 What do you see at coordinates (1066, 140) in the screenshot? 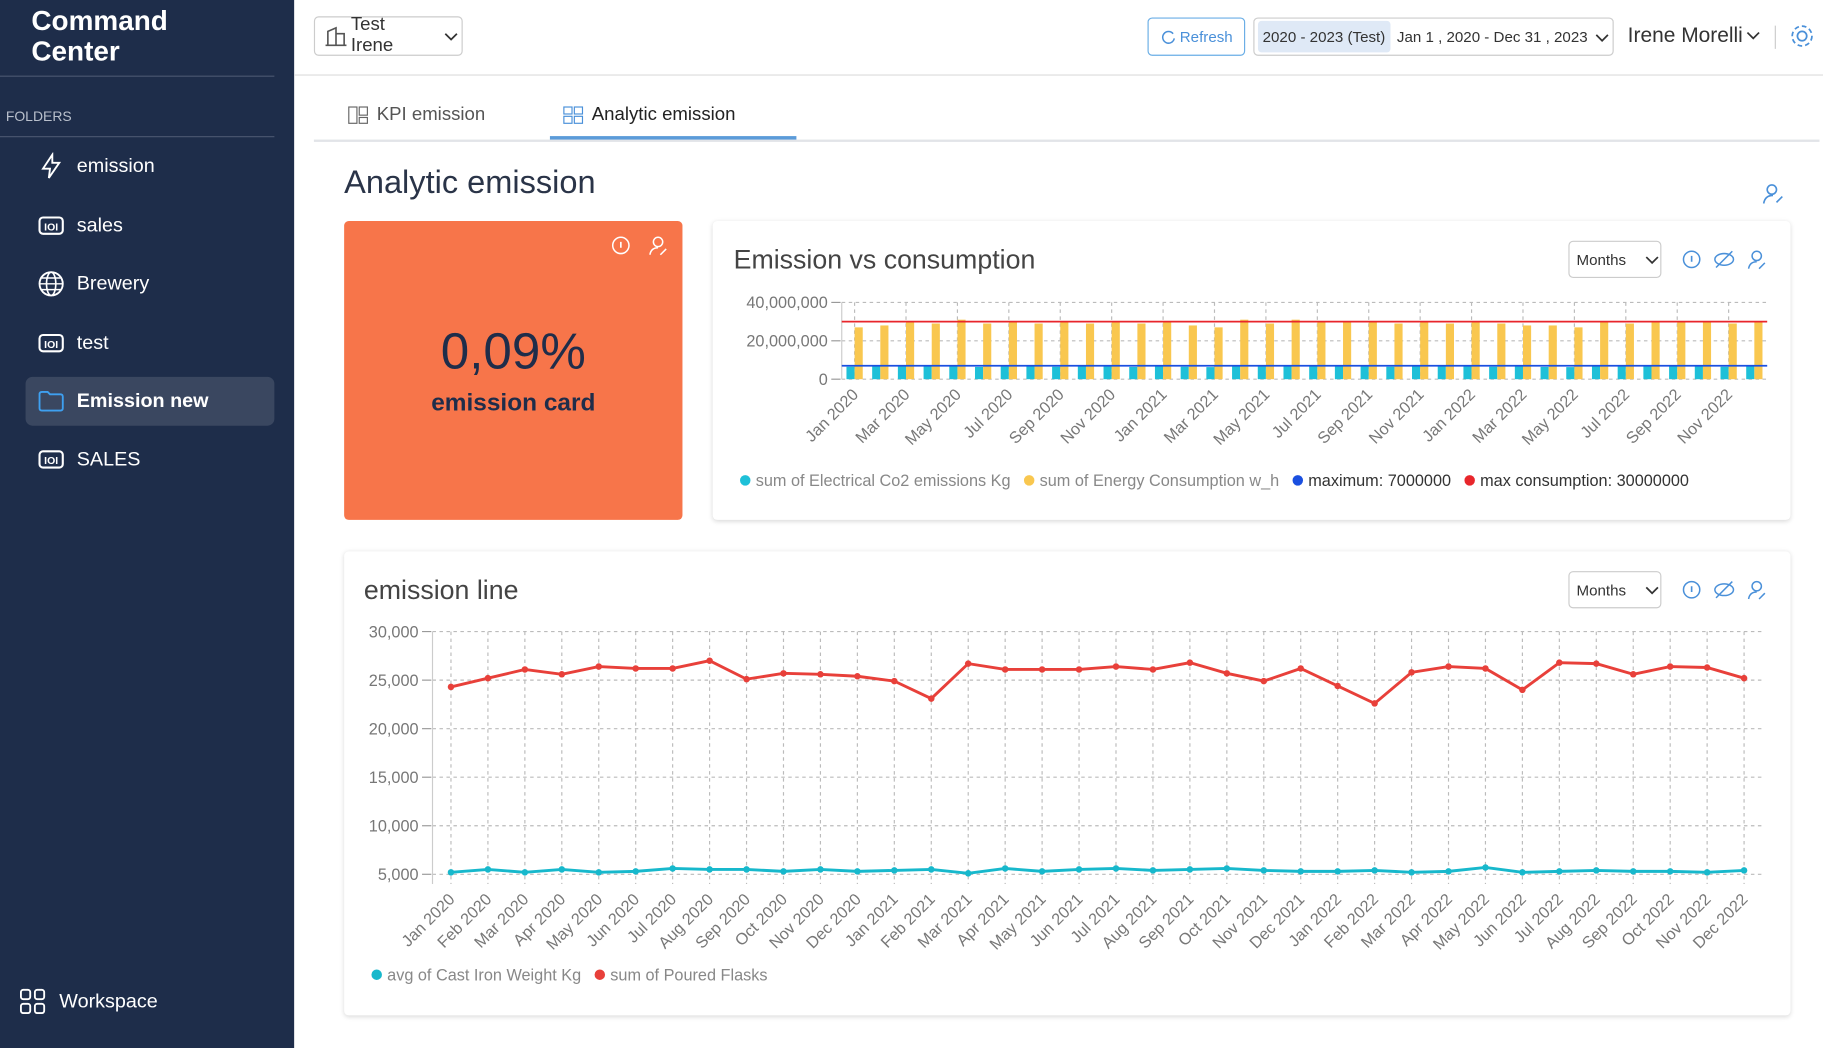
I see `tab-border` at bounding box center [1066, 140].